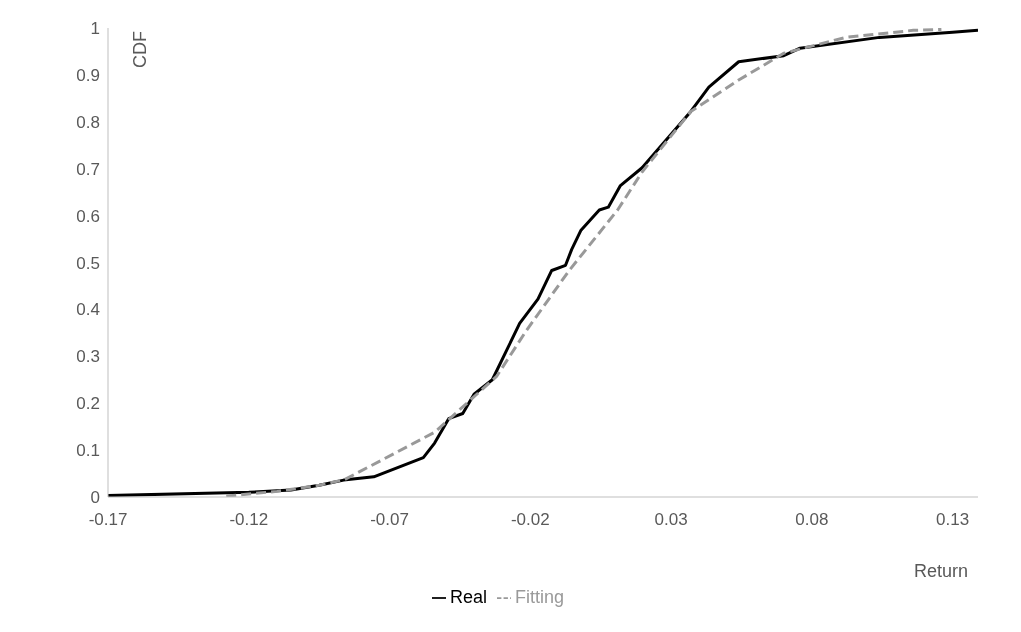 This screenshot has width=1021, height=632. What do you see at coordinates (940, 571) in the screenshot?
I see `x-axis-title: Return` at bounding box center [940, 571].